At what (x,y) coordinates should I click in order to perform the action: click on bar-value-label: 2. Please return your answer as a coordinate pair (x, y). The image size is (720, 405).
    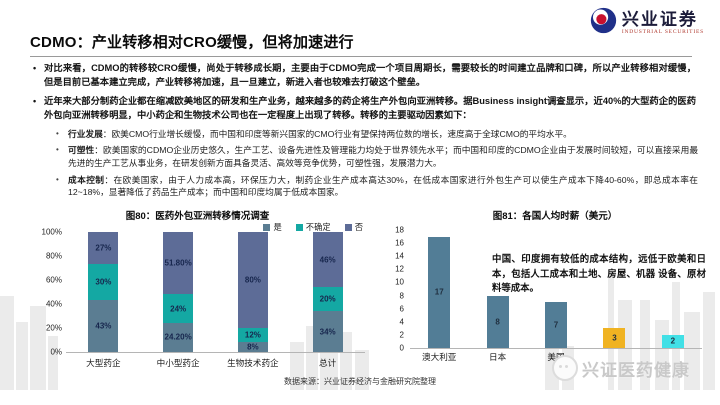
    Looking at the image, I should click on (673, 341).